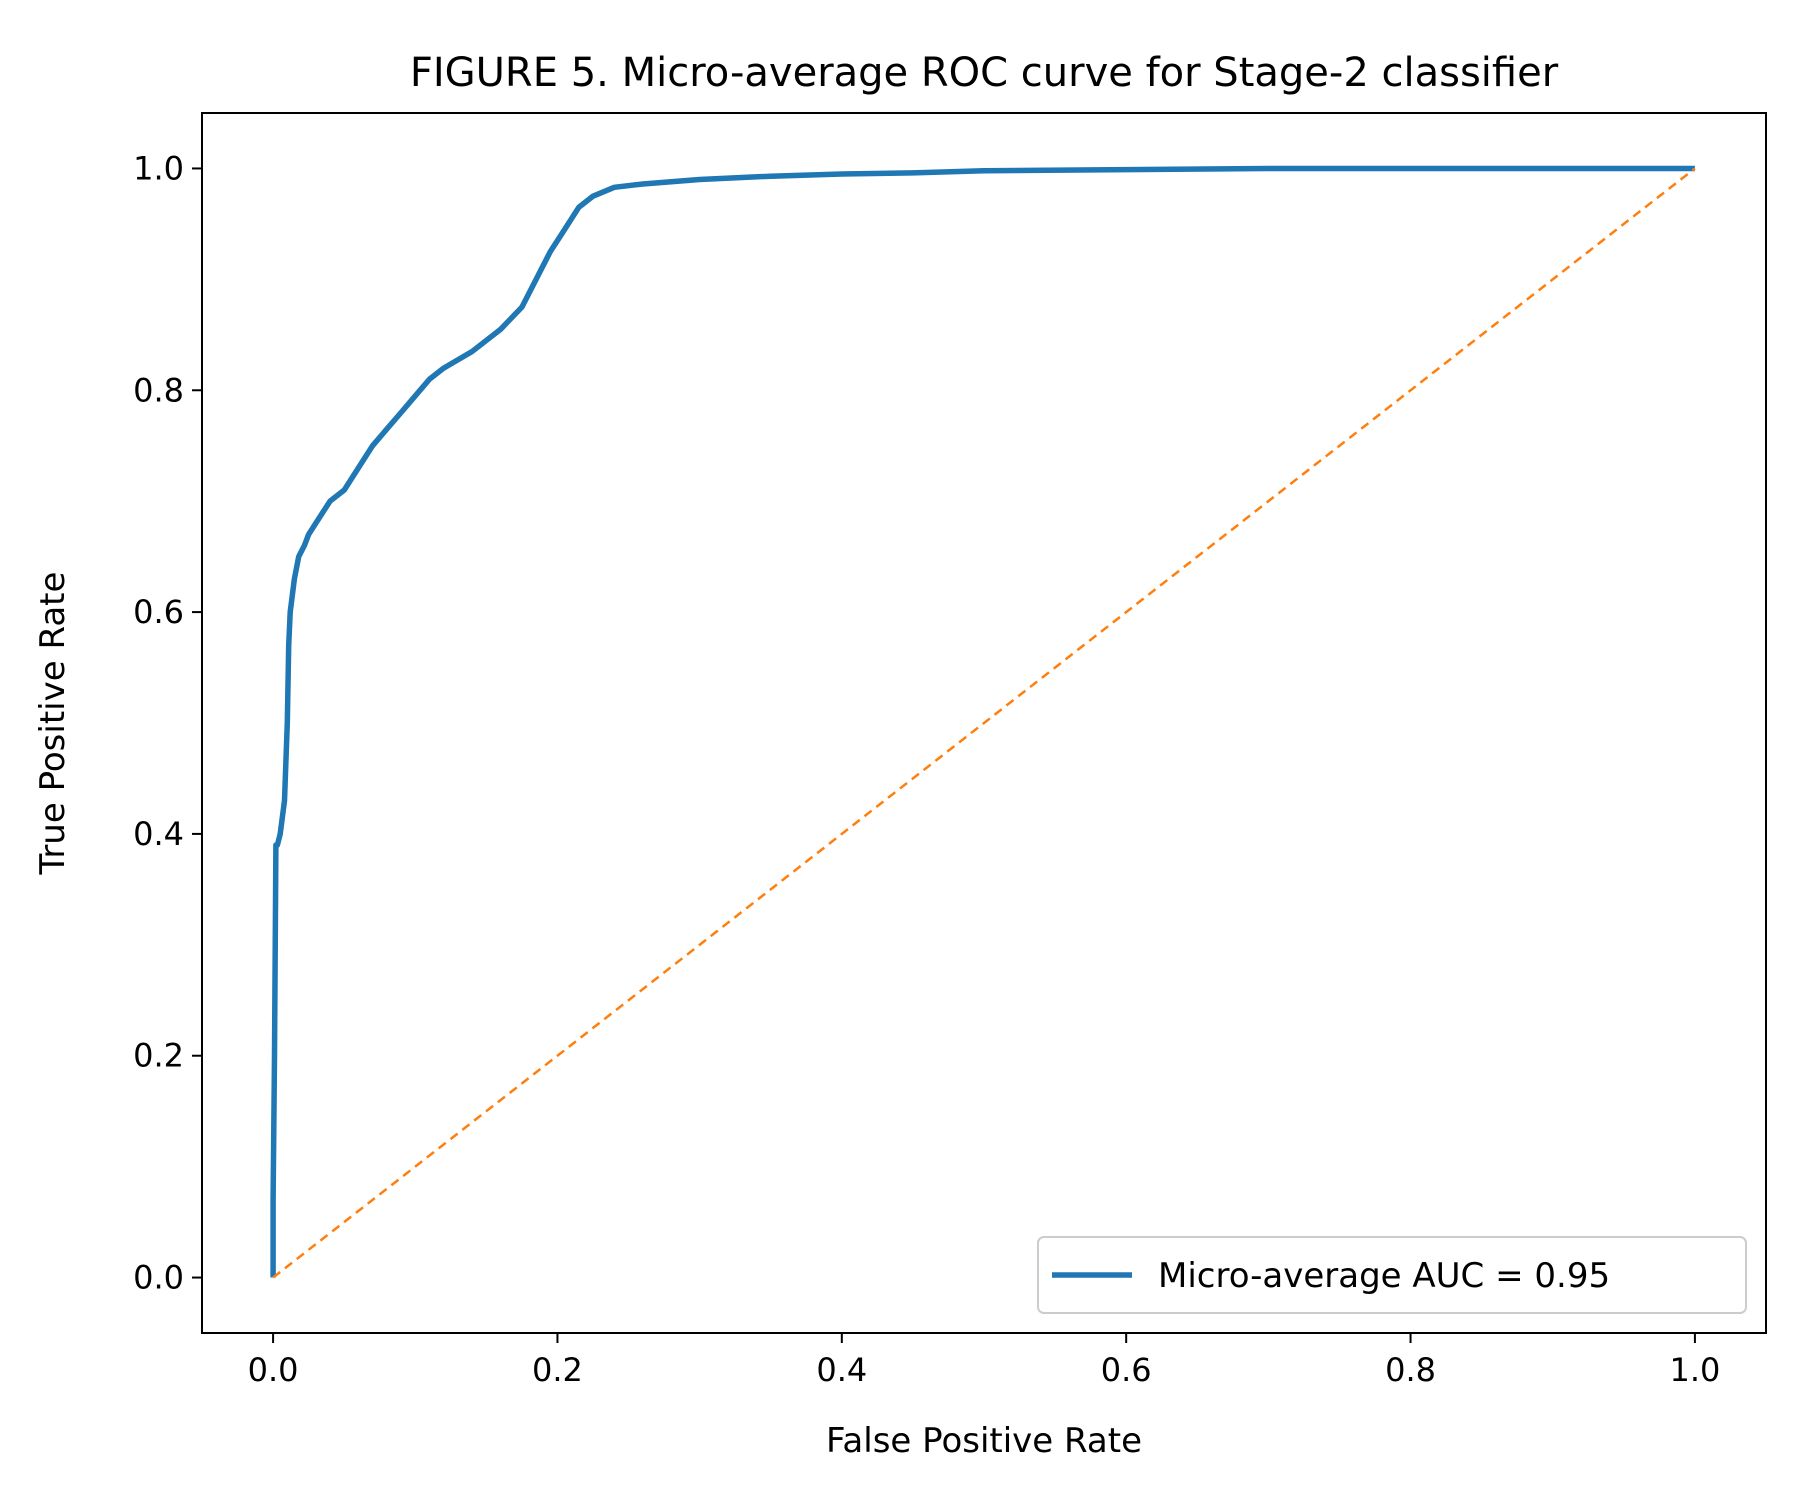  What do you see at coordinates (158, 612) in the screenshot?
I see `y-tick-label: 0.6` at bounding box center [158, 612].